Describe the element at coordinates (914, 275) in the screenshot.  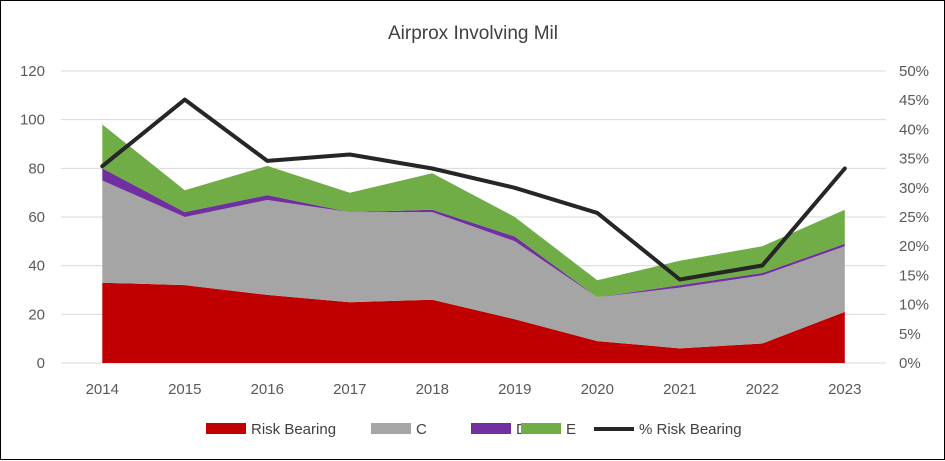
I see `y-right-tick-label: 15%` at that location.